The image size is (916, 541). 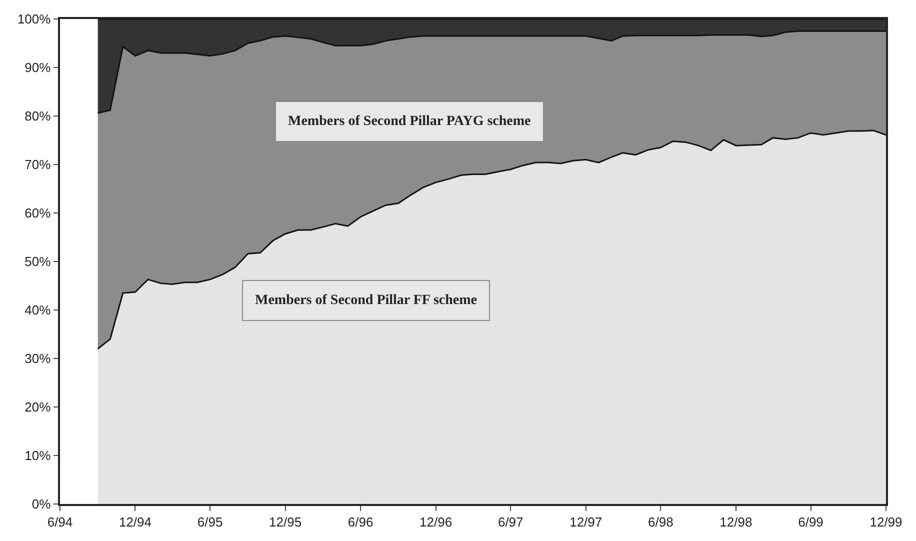 What do you see at coordinates (361, 522) in the screenshot?
I see `x-tick-label: 6/96` at bounding box center [361, 522].